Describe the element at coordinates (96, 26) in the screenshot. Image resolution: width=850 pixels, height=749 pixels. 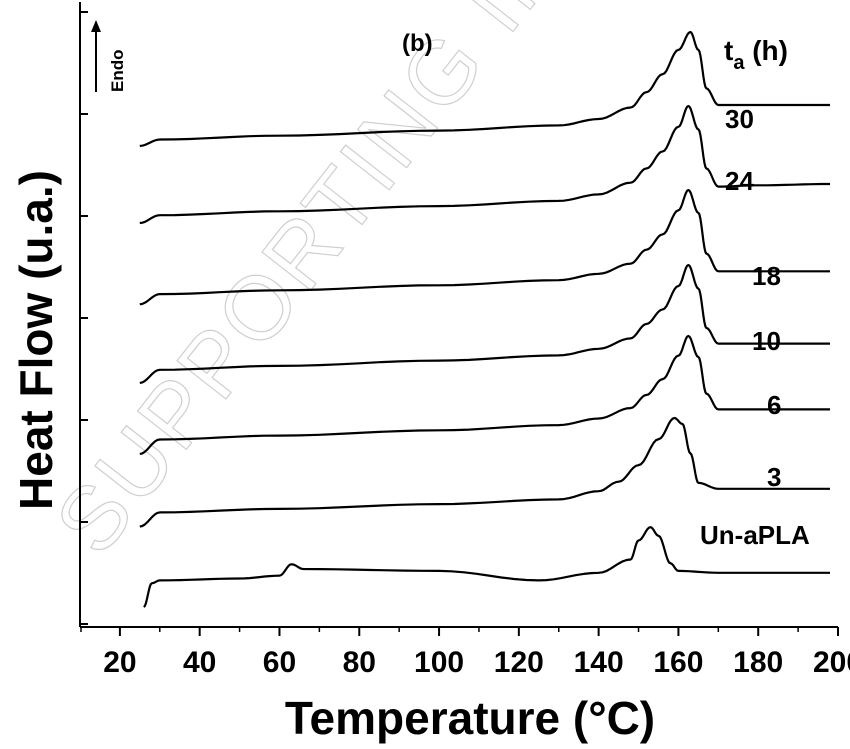
I see `endo-arrow-head-icon` at that location.